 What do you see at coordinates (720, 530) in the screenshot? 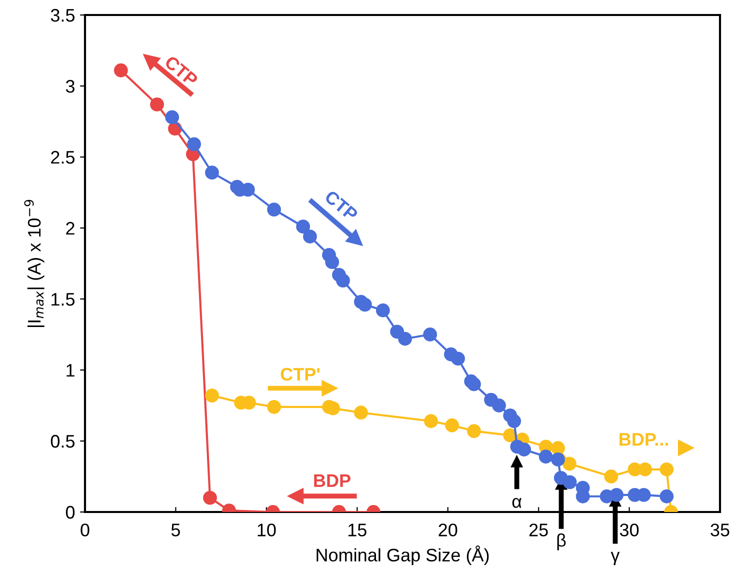
I see `x-tick-label: 35` at bounding box center [720, 530].